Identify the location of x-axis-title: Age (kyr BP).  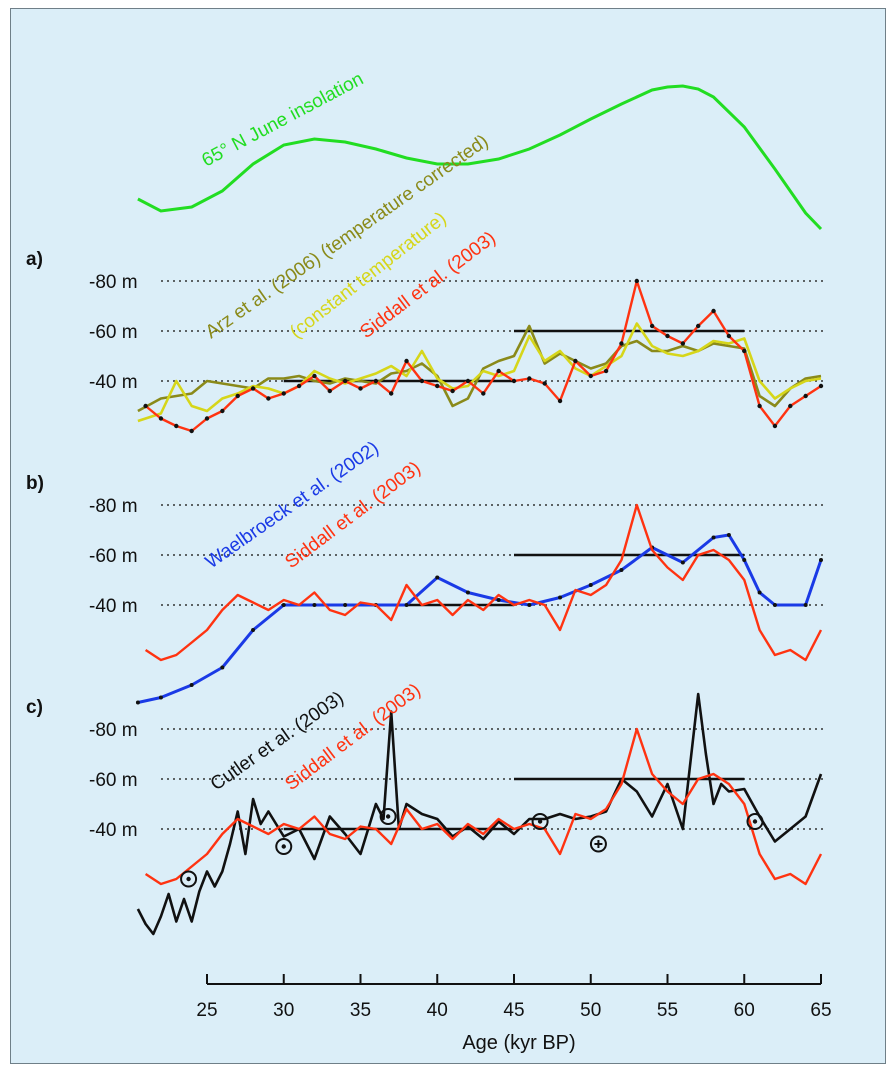
(518, 1043).